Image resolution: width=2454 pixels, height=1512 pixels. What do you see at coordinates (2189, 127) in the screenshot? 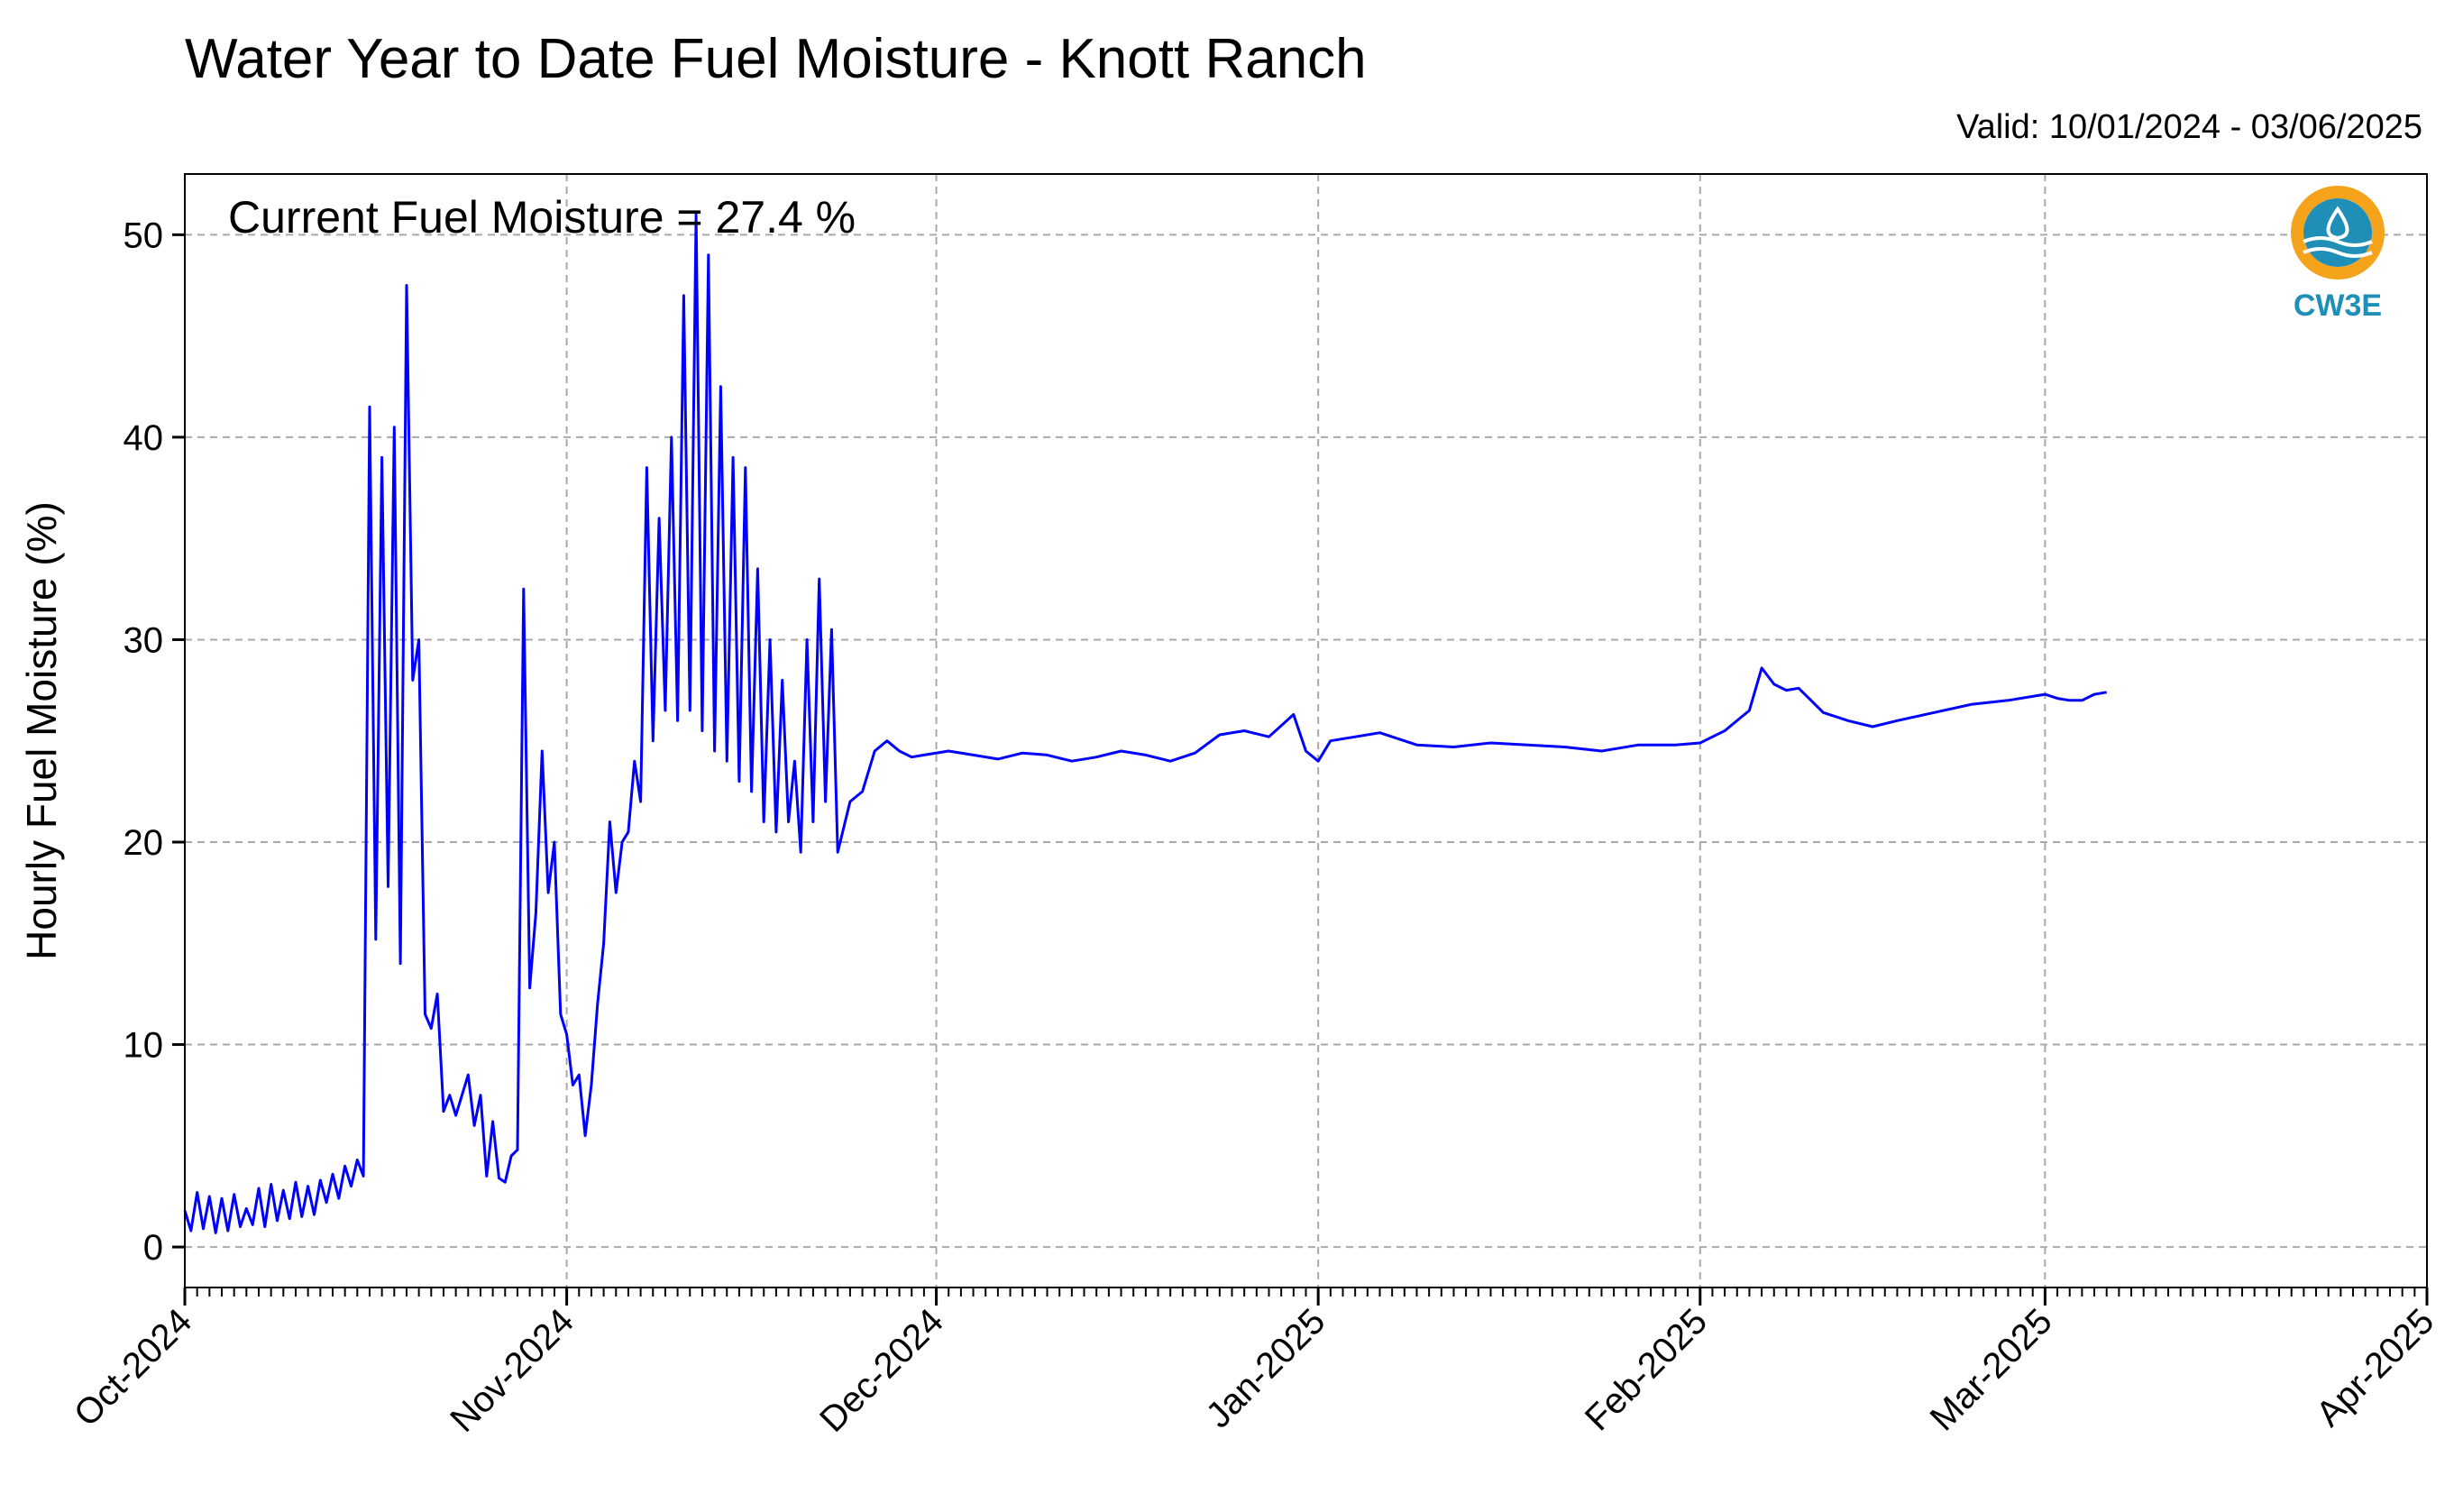
I see `valid-date-range: Valid: 10/01/2024 - 03/06/2025` at bounding box center [2189, 127].